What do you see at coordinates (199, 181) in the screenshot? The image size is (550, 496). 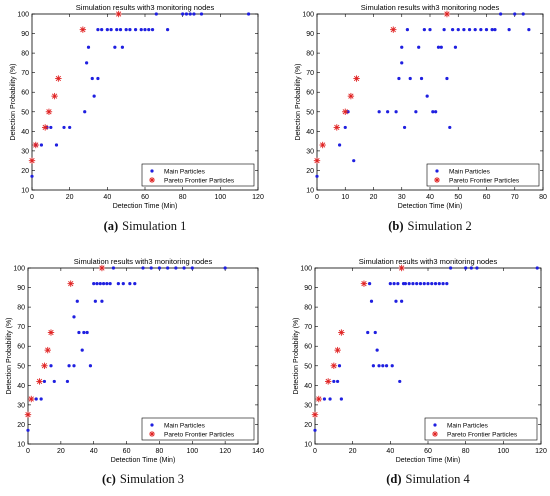 I see `legend-pareto-label: Pareto Frontier Particles` at bounding box center [199, 181].